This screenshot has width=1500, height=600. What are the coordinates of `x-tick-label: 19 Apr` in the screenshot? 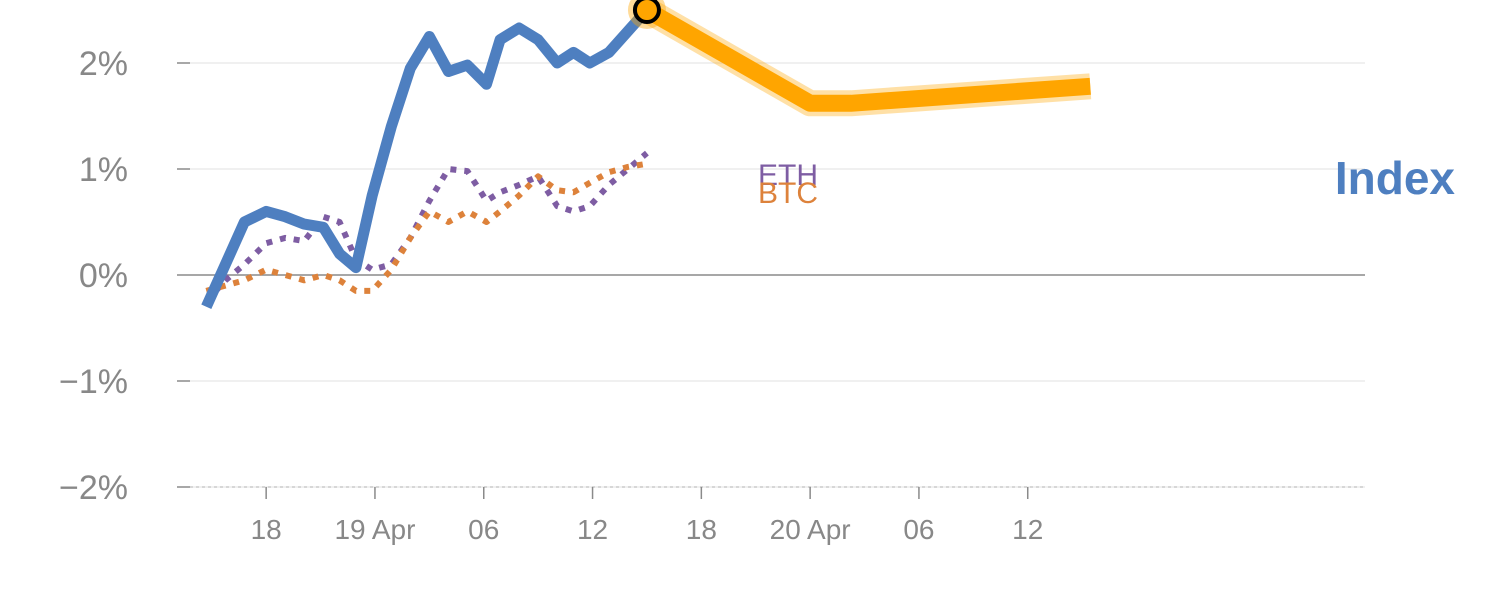 It's located at (374, 529).